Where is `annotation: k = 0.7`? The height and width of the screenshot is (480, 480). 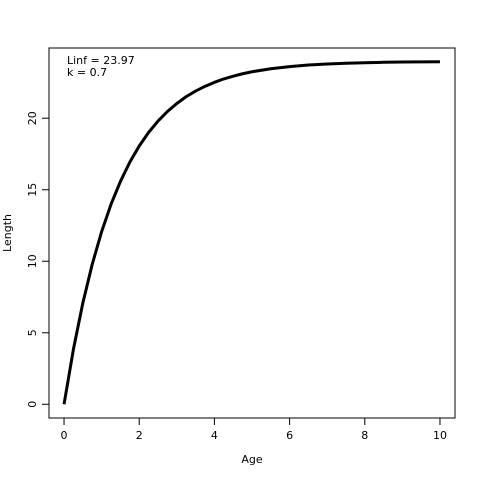 annotation: k = 0.7 is located at coordinates (87, 72).